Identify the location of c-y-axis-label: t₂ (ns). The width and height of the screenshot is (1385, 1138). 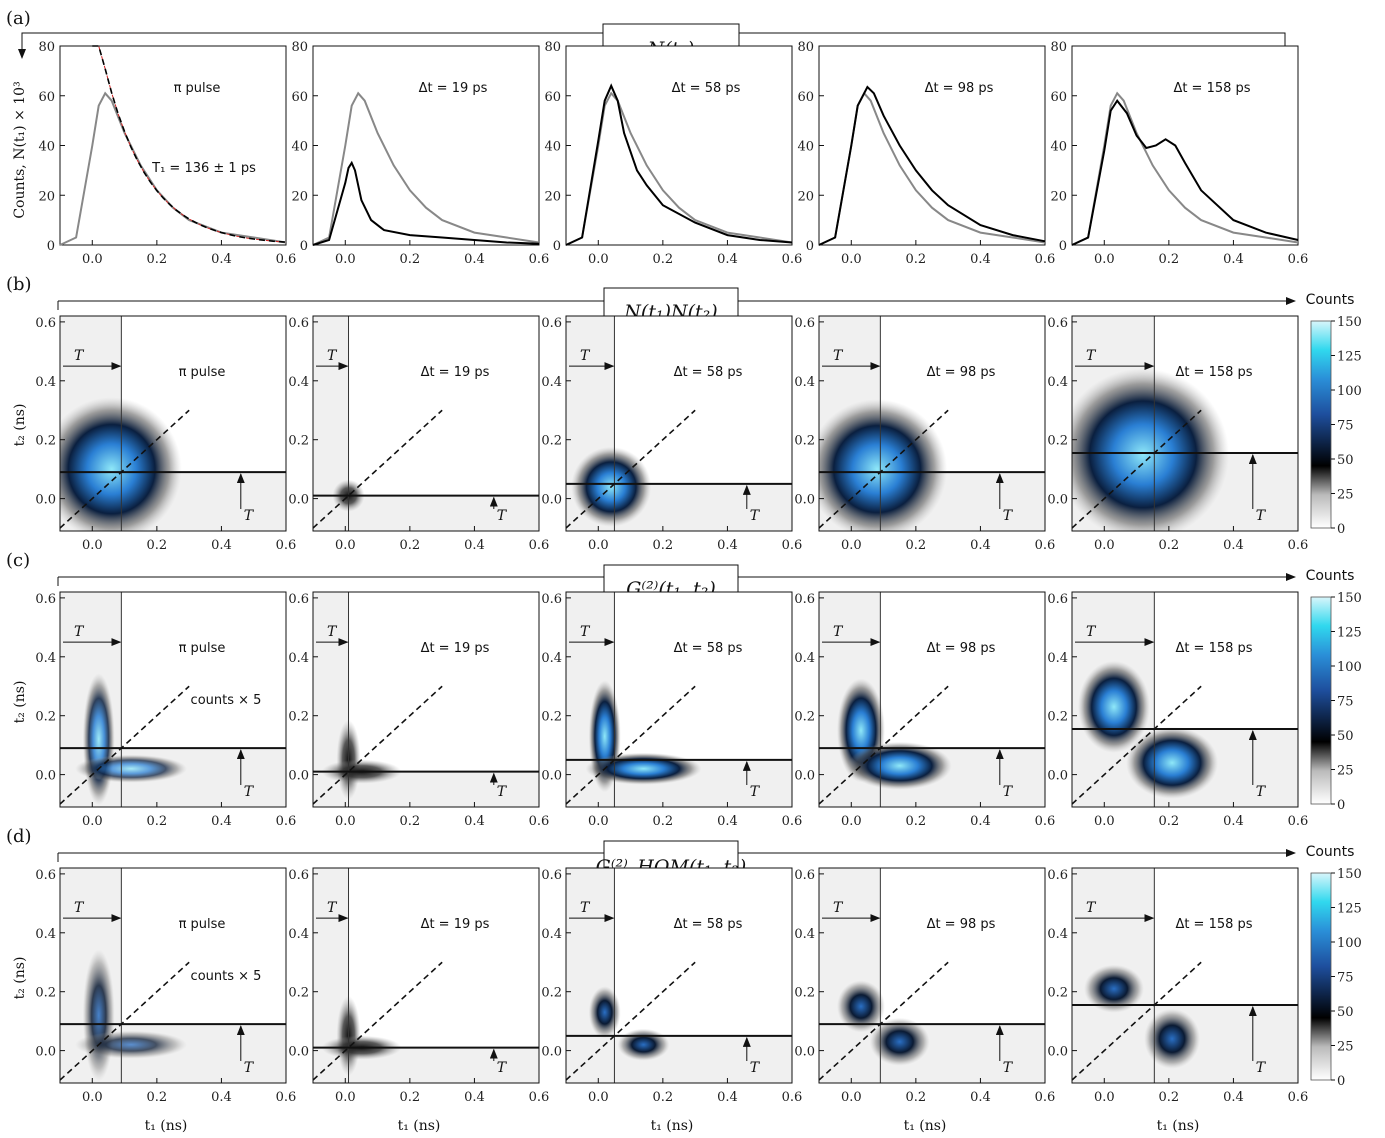
(20, 702).